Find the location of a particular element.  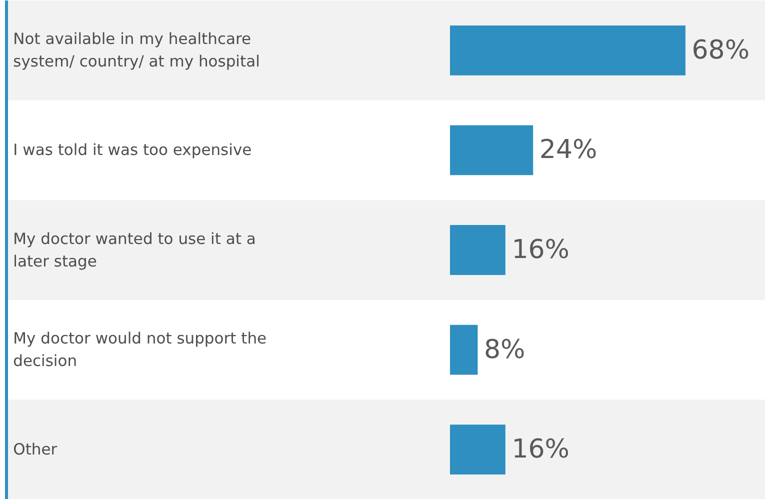

y-tick-label: My doctor would not support the decision is located at coordinates (140, 350).